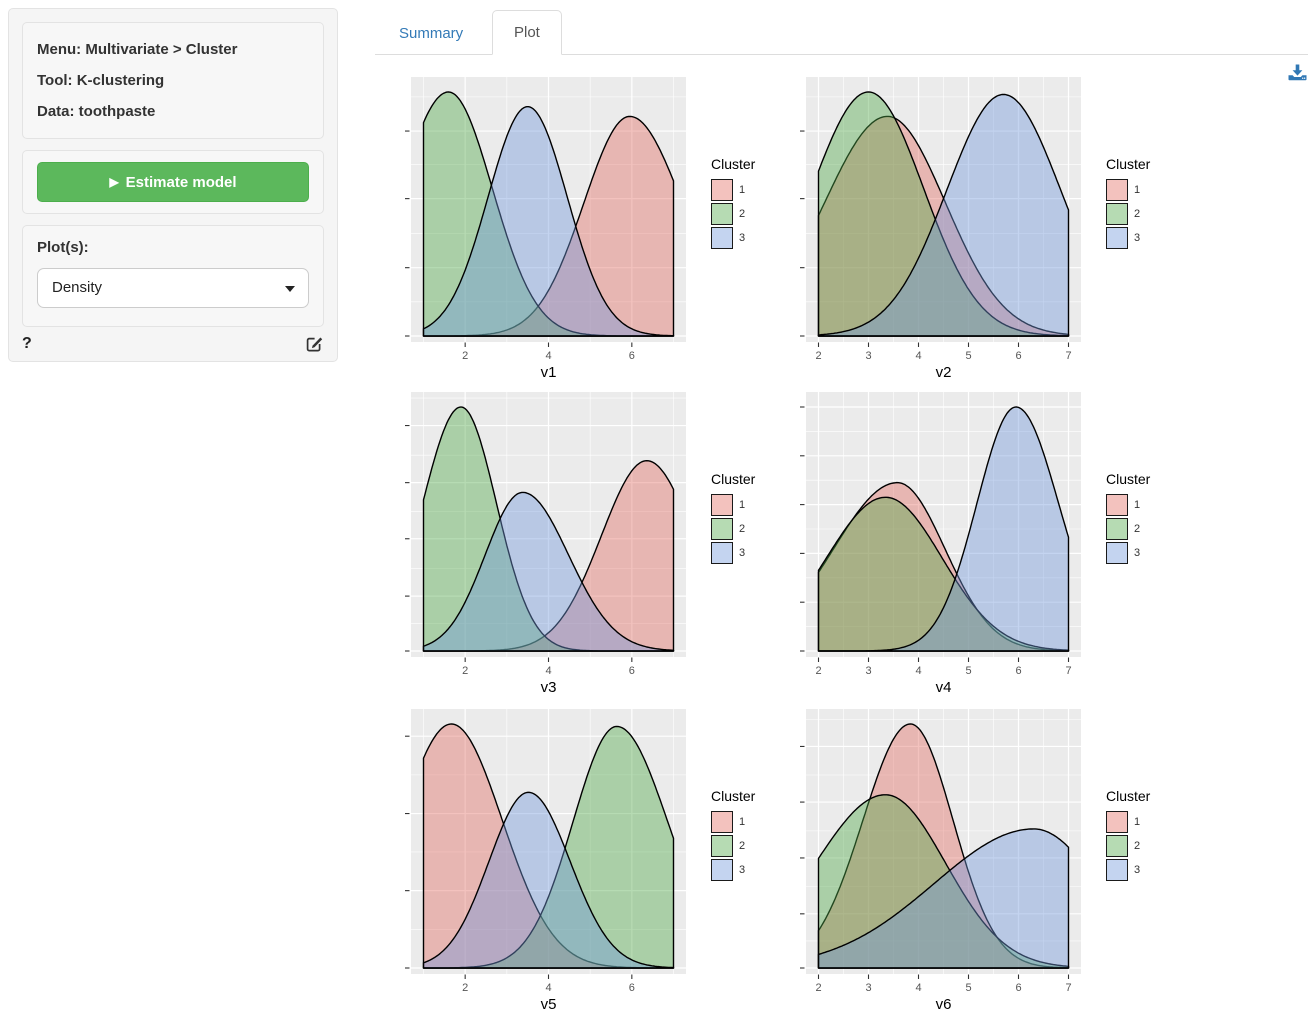 This screenshot has height=1017, width=1312. Describe the element at coordinates (527, 32) in the screenshot. I see `tab-plot: Plot` at that location.